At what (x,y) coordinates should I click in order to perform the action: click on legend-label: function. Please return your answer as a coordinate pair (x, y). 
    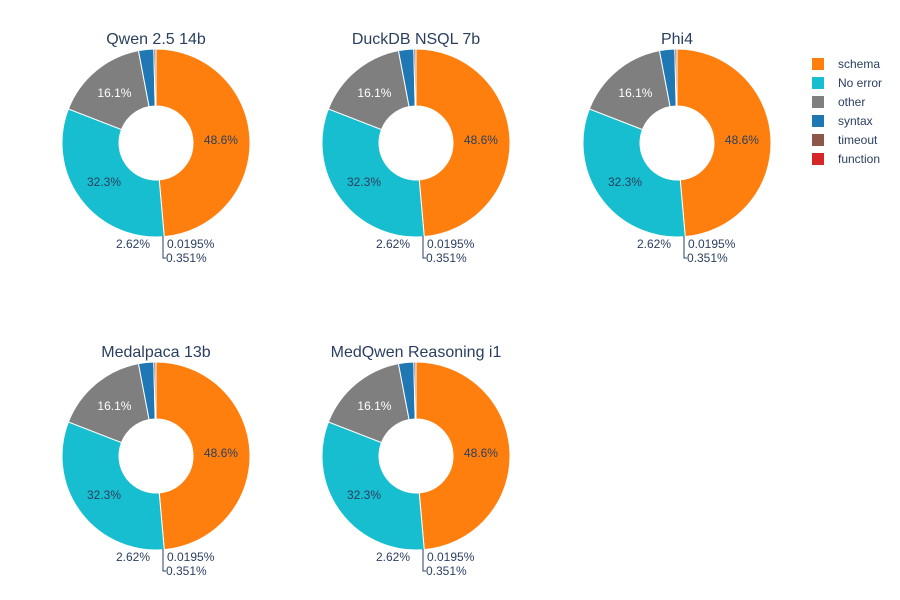
    Looking at the image, I should click on (859, 159).